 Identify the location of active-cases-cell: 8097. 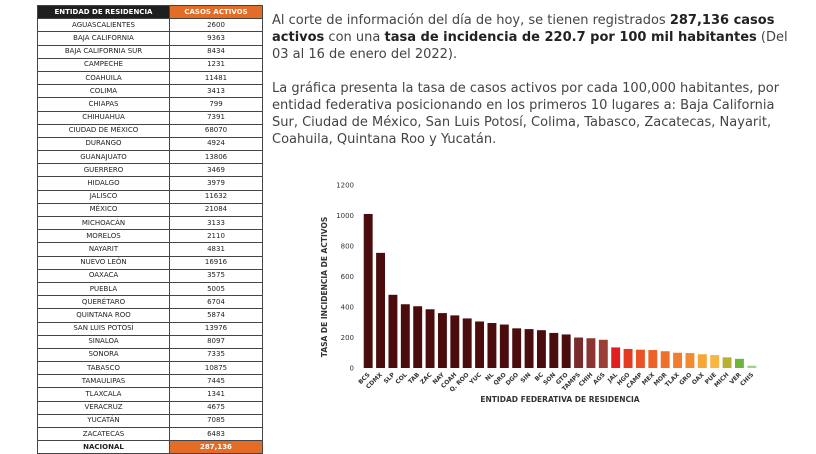
(216, 341).